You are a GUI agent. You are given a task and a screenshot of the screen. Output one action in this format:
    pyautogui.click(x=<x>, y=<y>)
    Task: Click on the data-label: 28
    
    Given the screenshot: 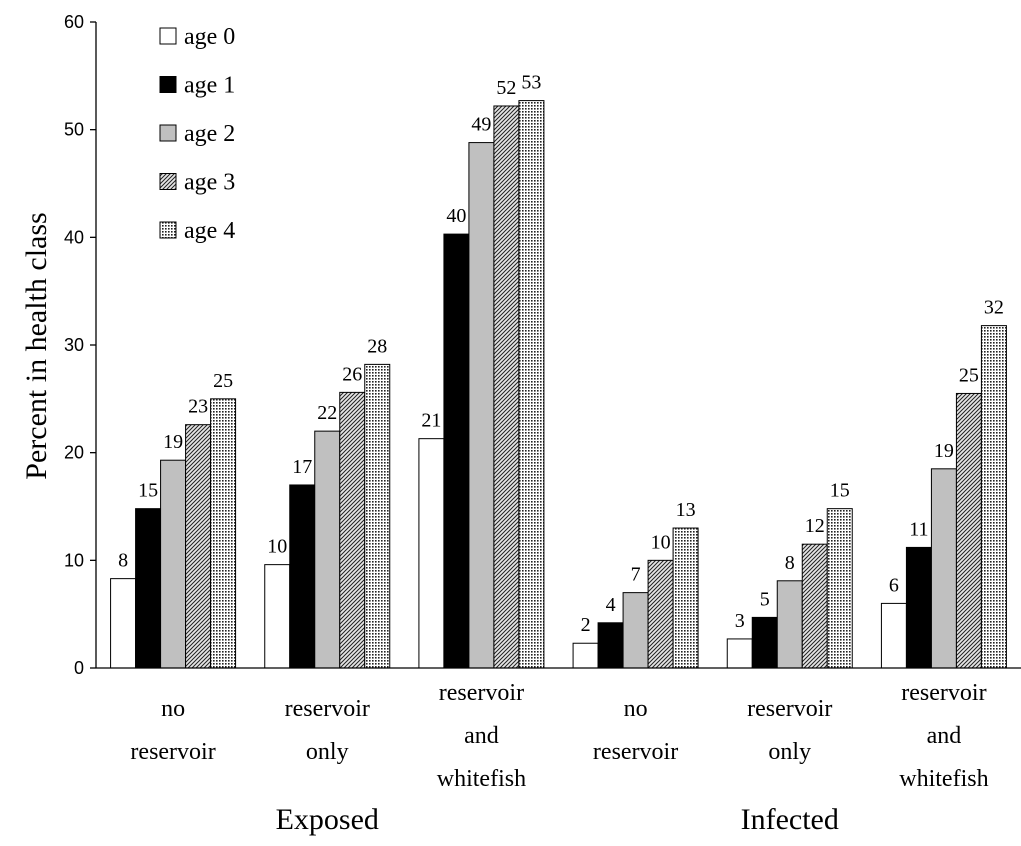 What is the action you would take?
    pyautogui.click(x=377, y=346)
    